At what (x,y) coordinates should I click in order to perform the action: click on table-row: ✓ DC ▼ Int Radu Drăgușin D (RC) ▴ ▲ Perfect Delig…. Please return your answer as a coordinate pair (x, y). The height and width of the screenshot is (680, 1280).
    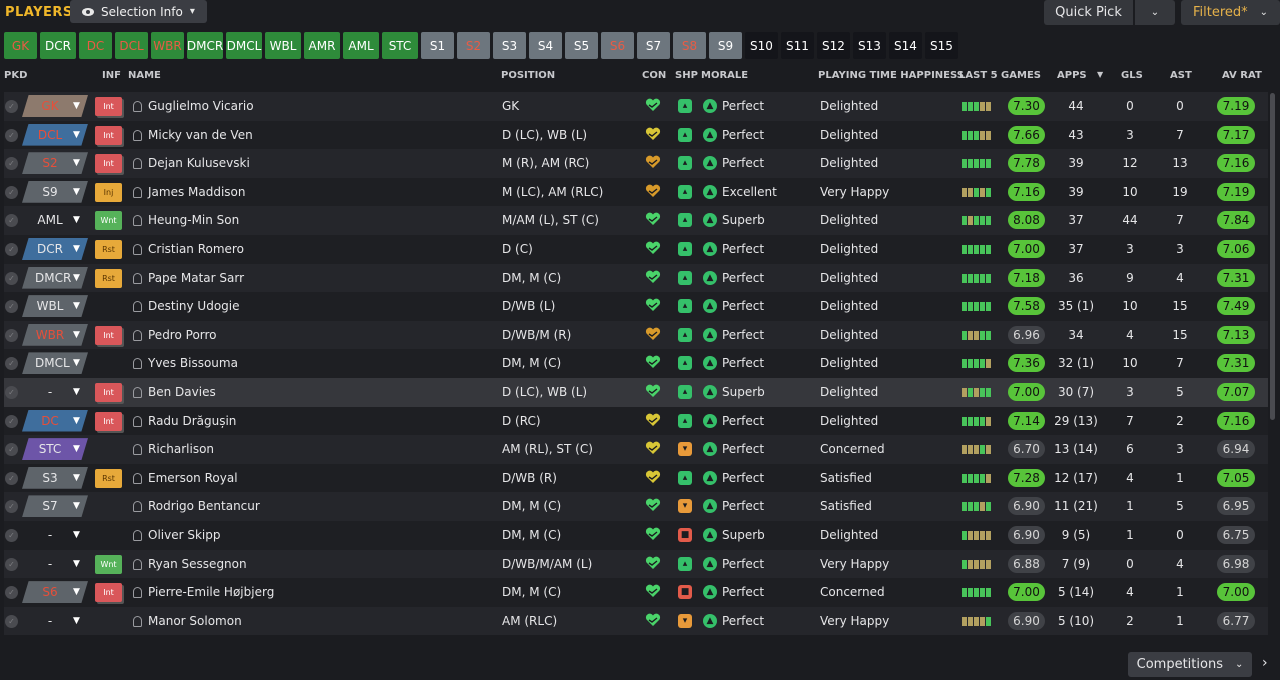
    Looking at the image, I should click on (636, 421).